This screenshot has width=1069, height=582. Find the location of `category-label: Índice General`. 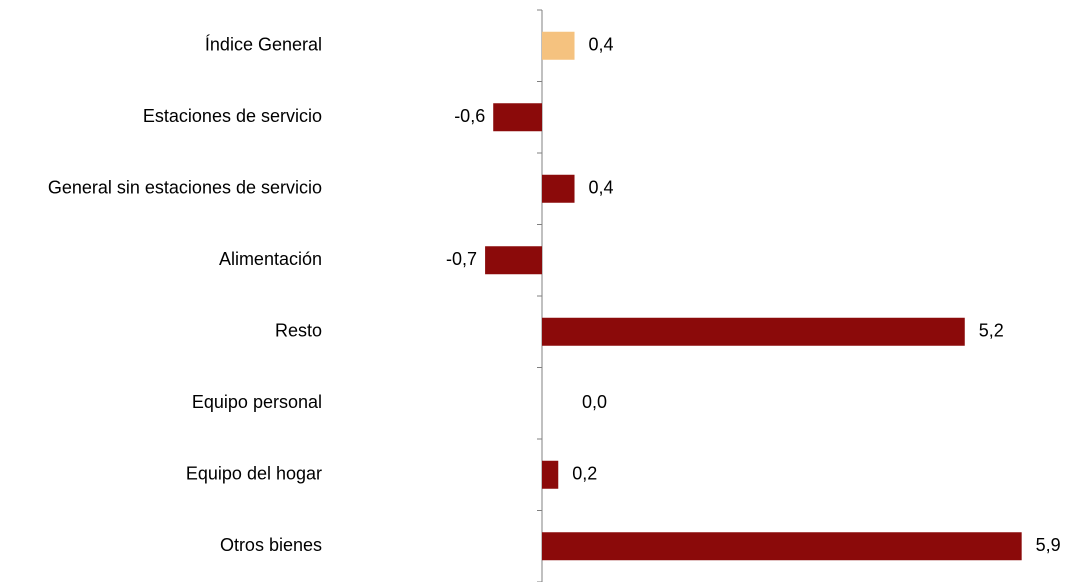

category-label: Índice General is located at coordinates (263, 45).